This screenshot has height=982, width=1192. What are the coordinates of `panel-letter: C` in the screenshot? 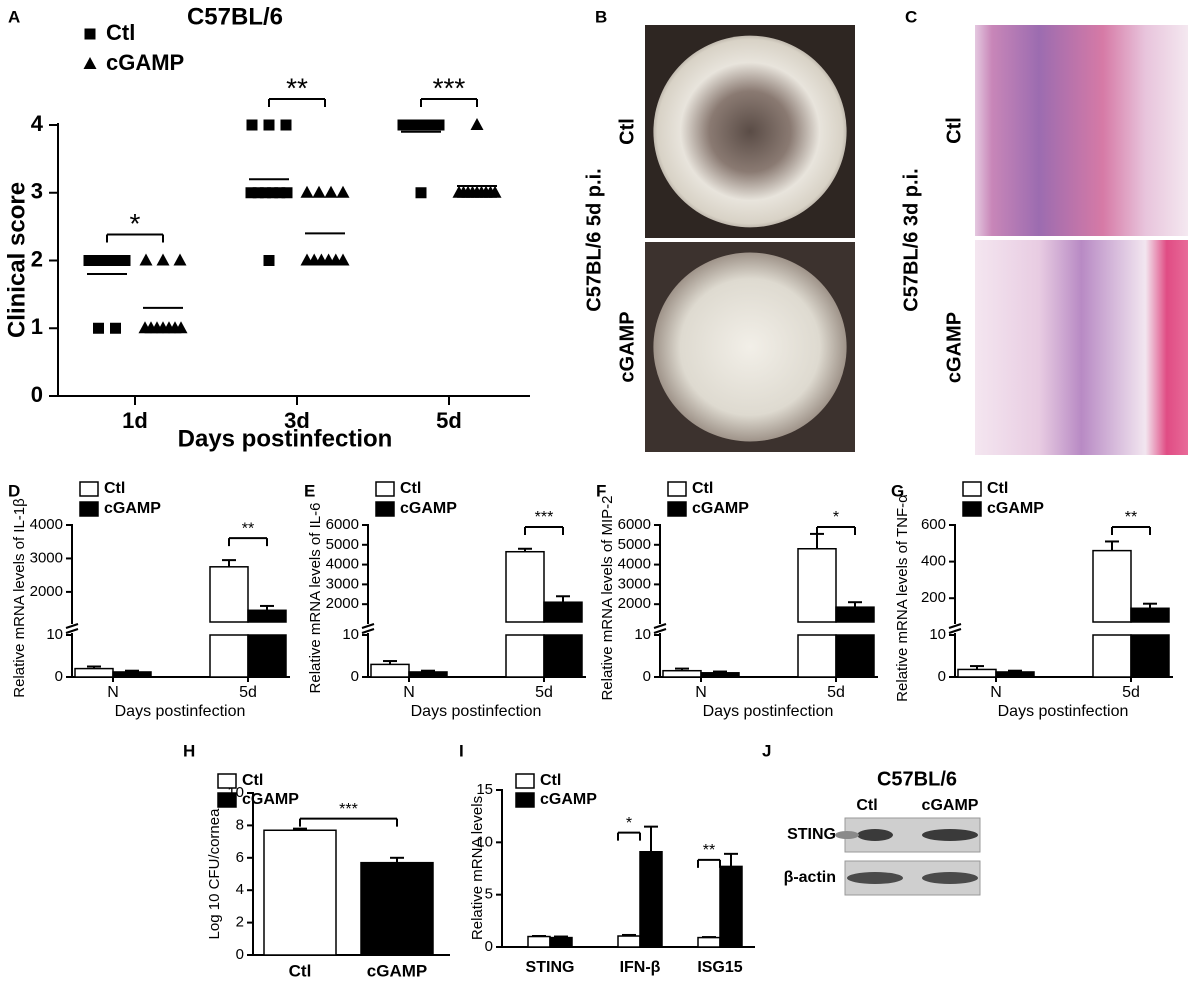 It's located at (911, 16).